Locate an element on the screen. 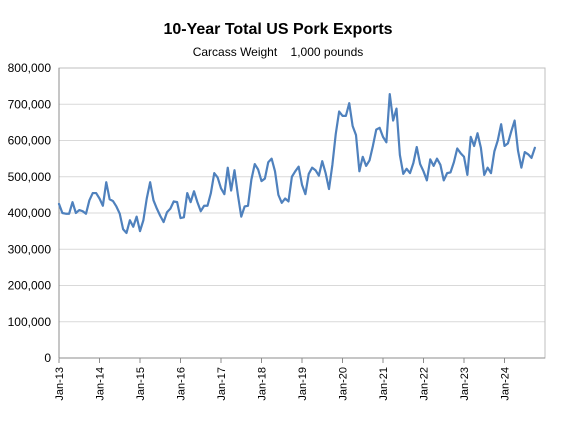 The width and height of the screenshot is (569, 438). x-tick-label: Jan-16 is located at coordinates (182, 384).